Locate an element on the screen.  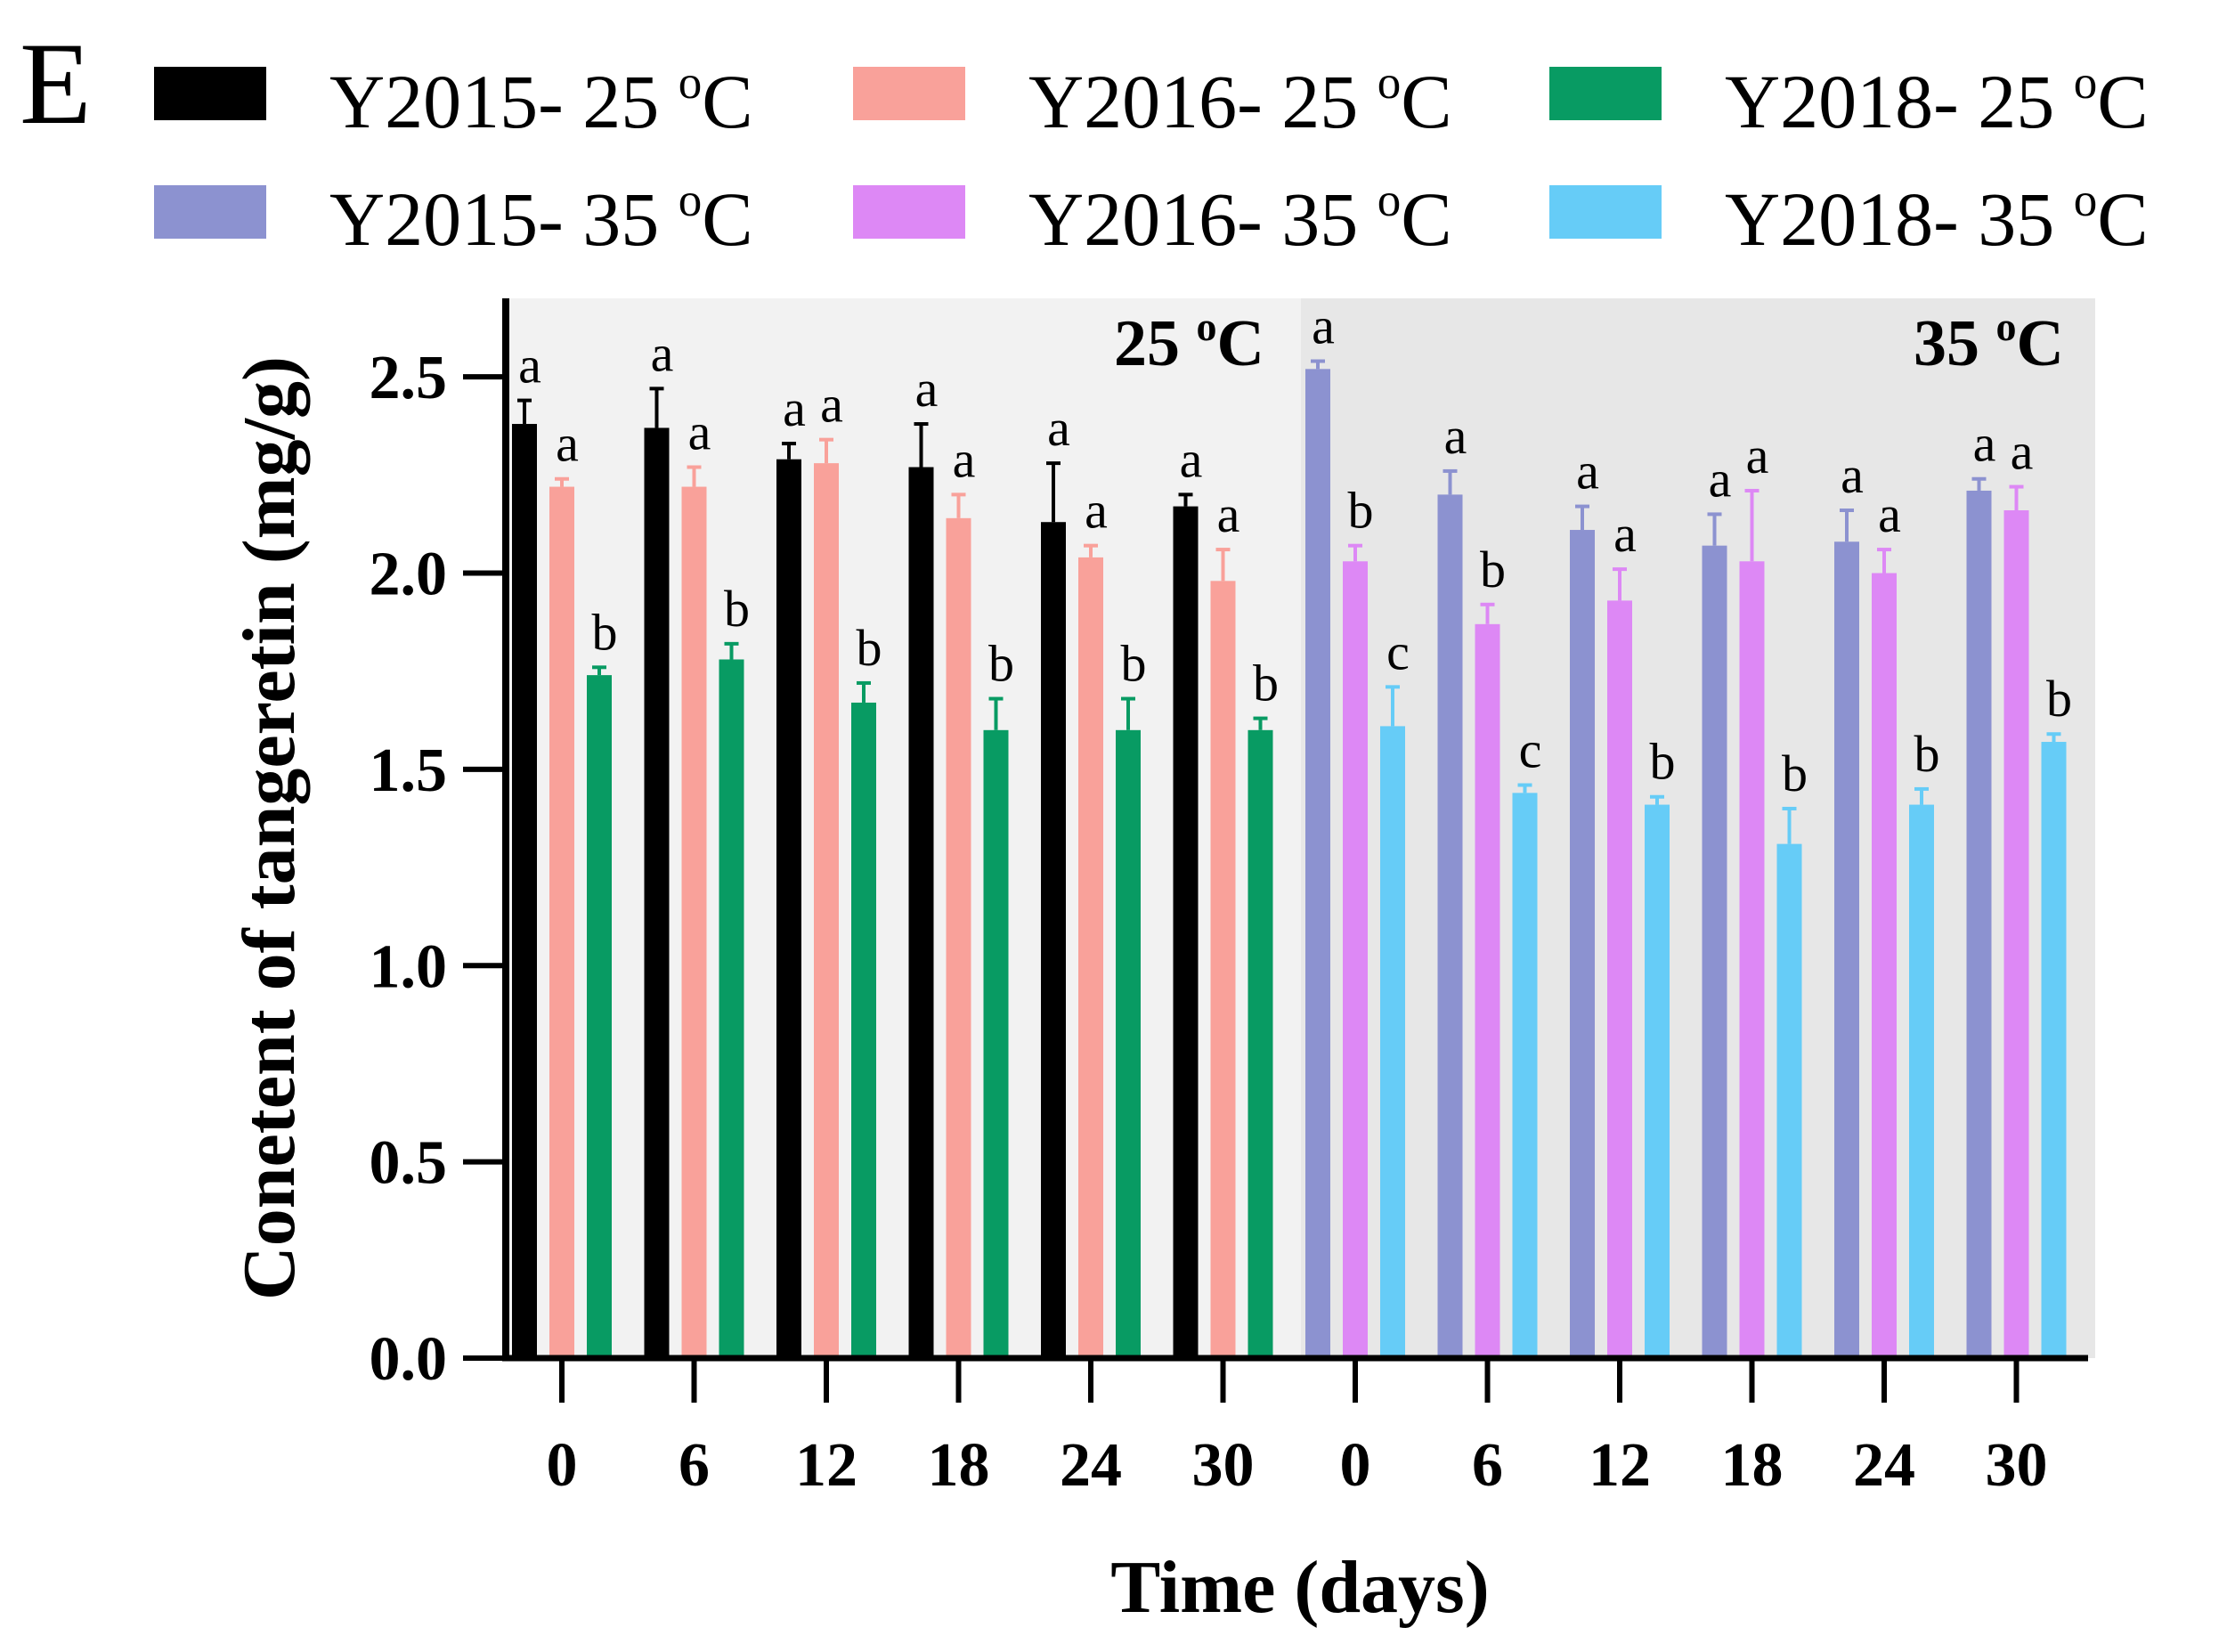
legend-label: Y2018- 35 oC is located at coordinates (1937, 218).